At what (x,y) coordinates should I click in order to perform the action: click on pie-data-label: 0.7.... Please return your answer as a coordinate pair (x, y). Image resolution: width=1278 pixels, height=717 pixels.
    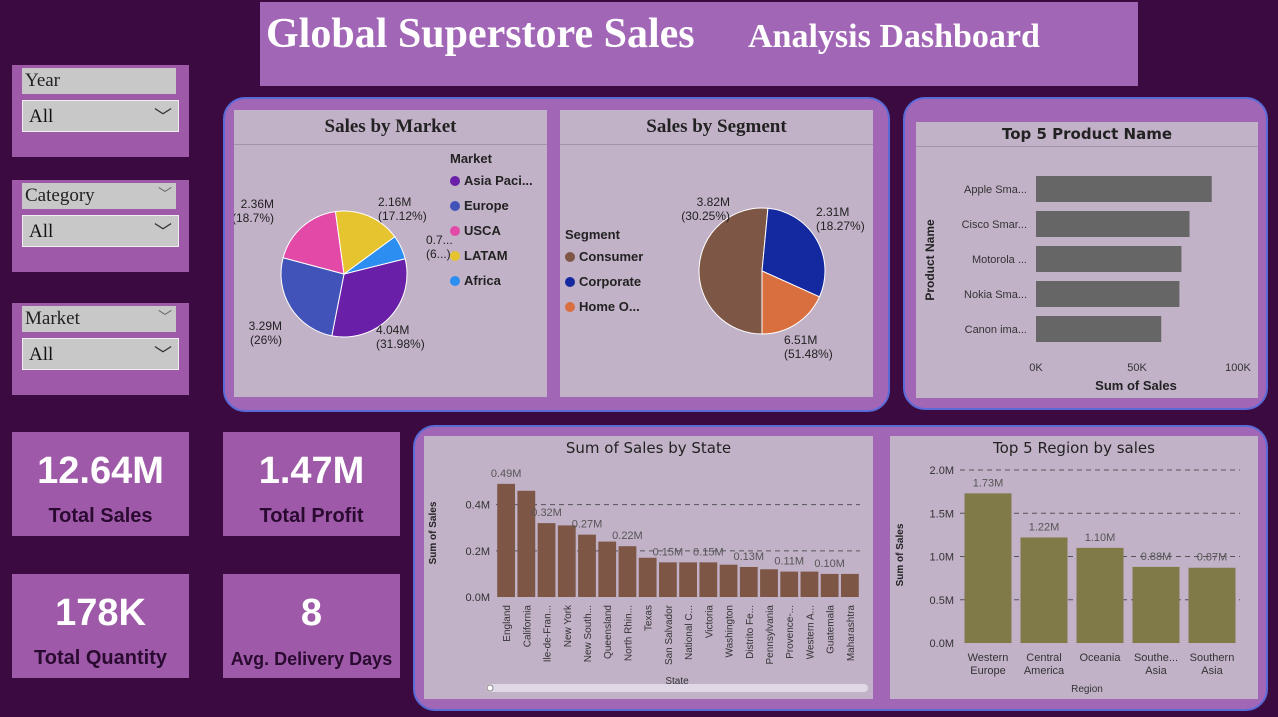
    Looking at the image, I should click on (439, 240).